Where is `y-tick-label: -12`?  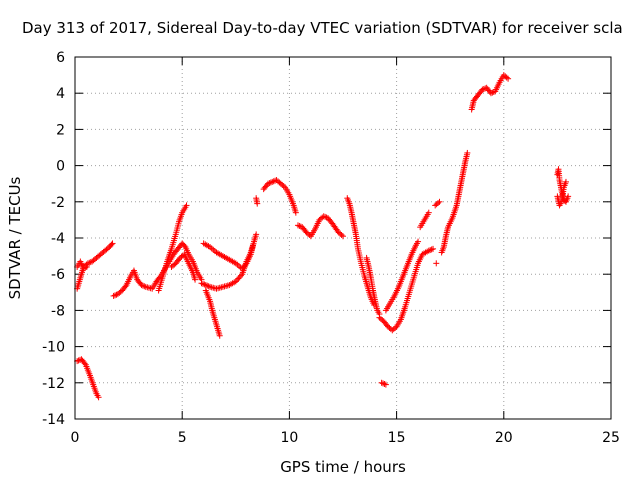 y-tick-label: -12 is located at coordinates (53, 384).